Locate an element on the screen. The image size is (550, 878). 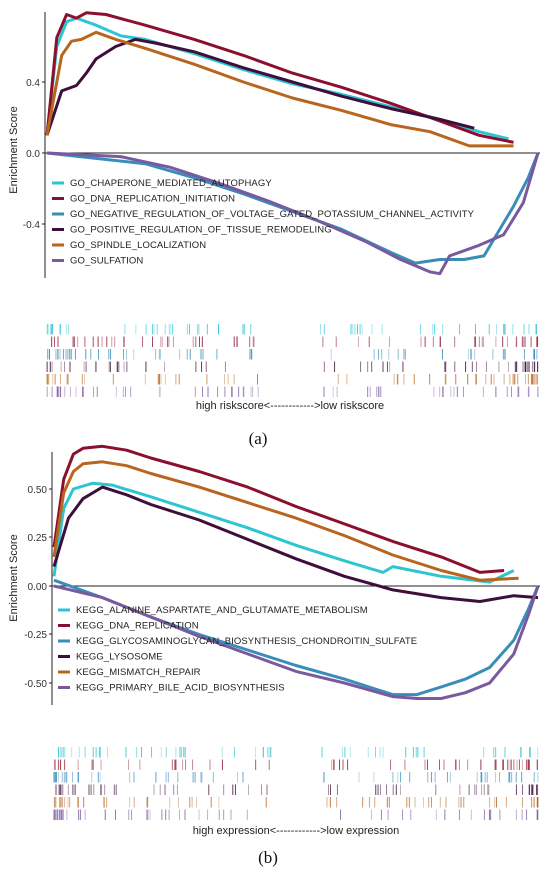
y-ticks: 0.50 0.25 0.00 -0.25 -0.50 is located at coordinates (38, 587).